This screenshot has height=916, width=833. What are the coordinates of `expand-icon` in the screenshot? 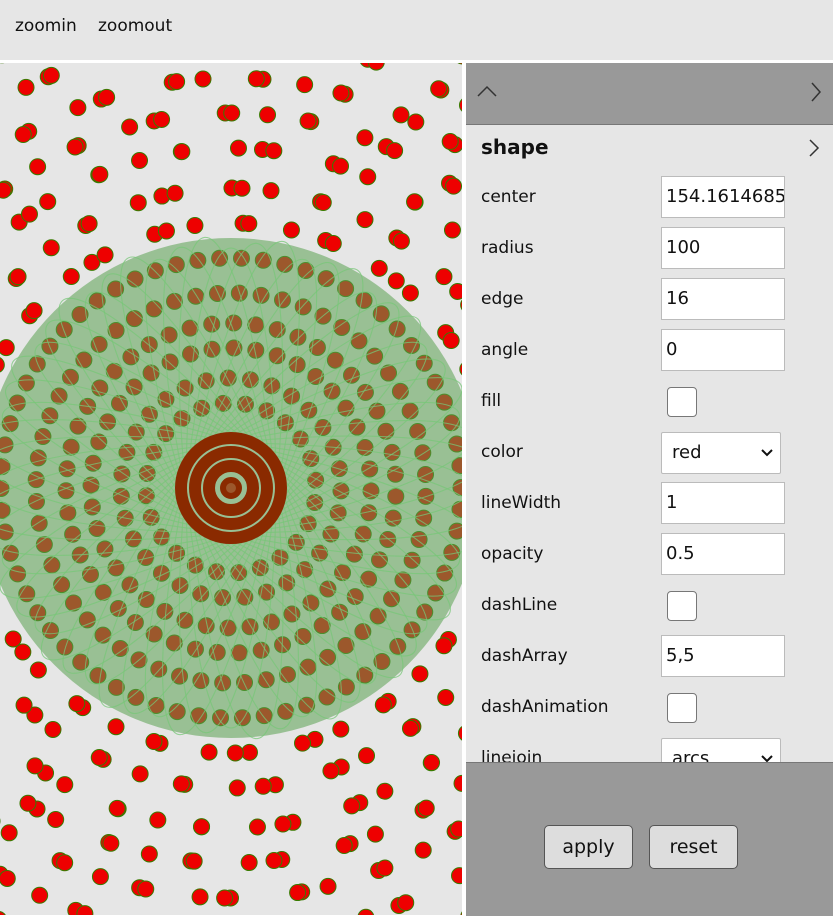 It's located at (816, 92).